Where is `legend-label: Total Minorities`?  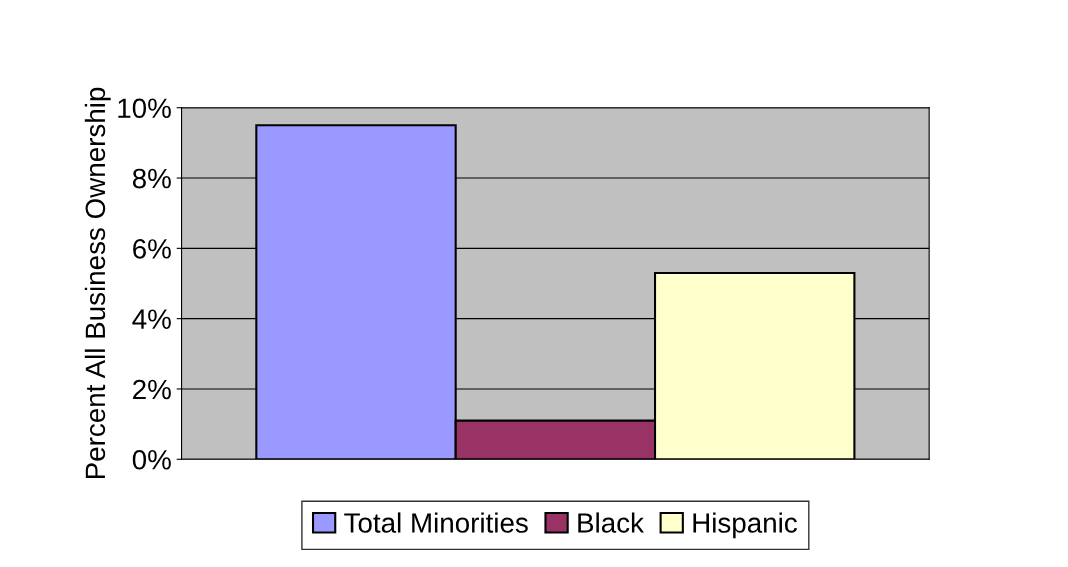 legend-label: Total Minorities is located at coordinates (436, 522).